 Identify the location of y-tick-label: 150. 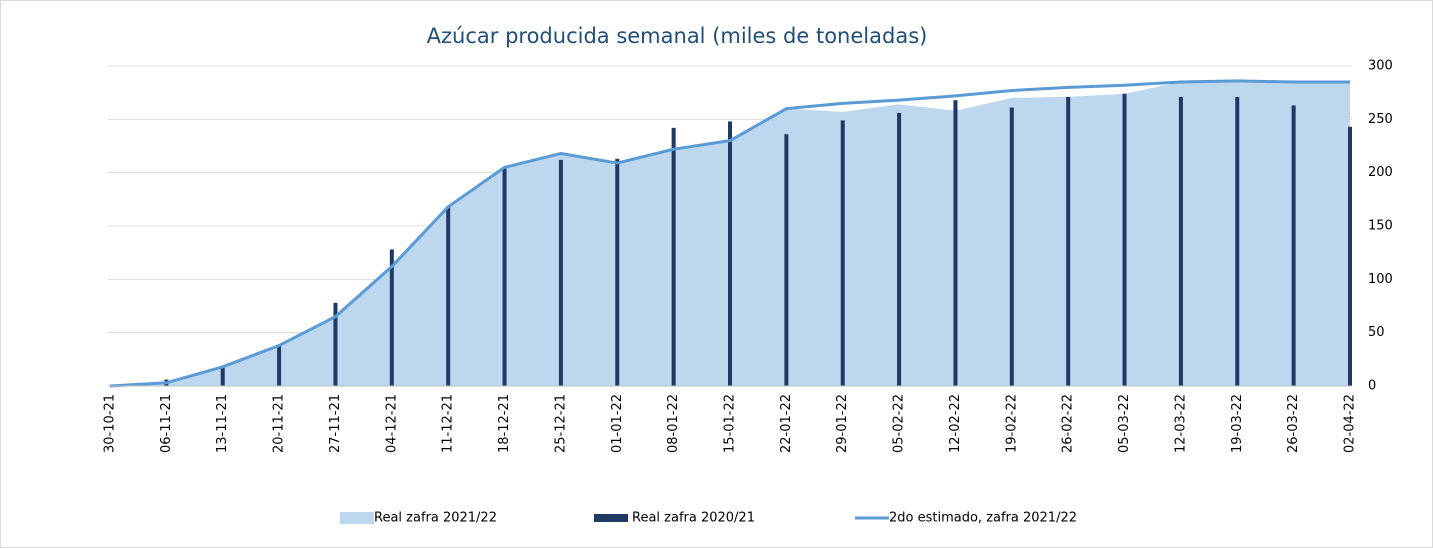
(1380, 226).